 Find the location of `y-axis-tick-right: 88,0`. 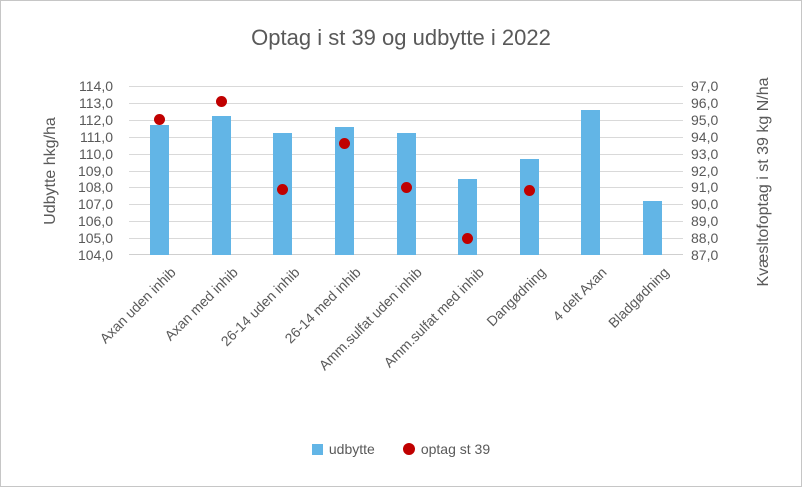

y-axis-tick-right: 88,0 is located at coordinates (705, 238).